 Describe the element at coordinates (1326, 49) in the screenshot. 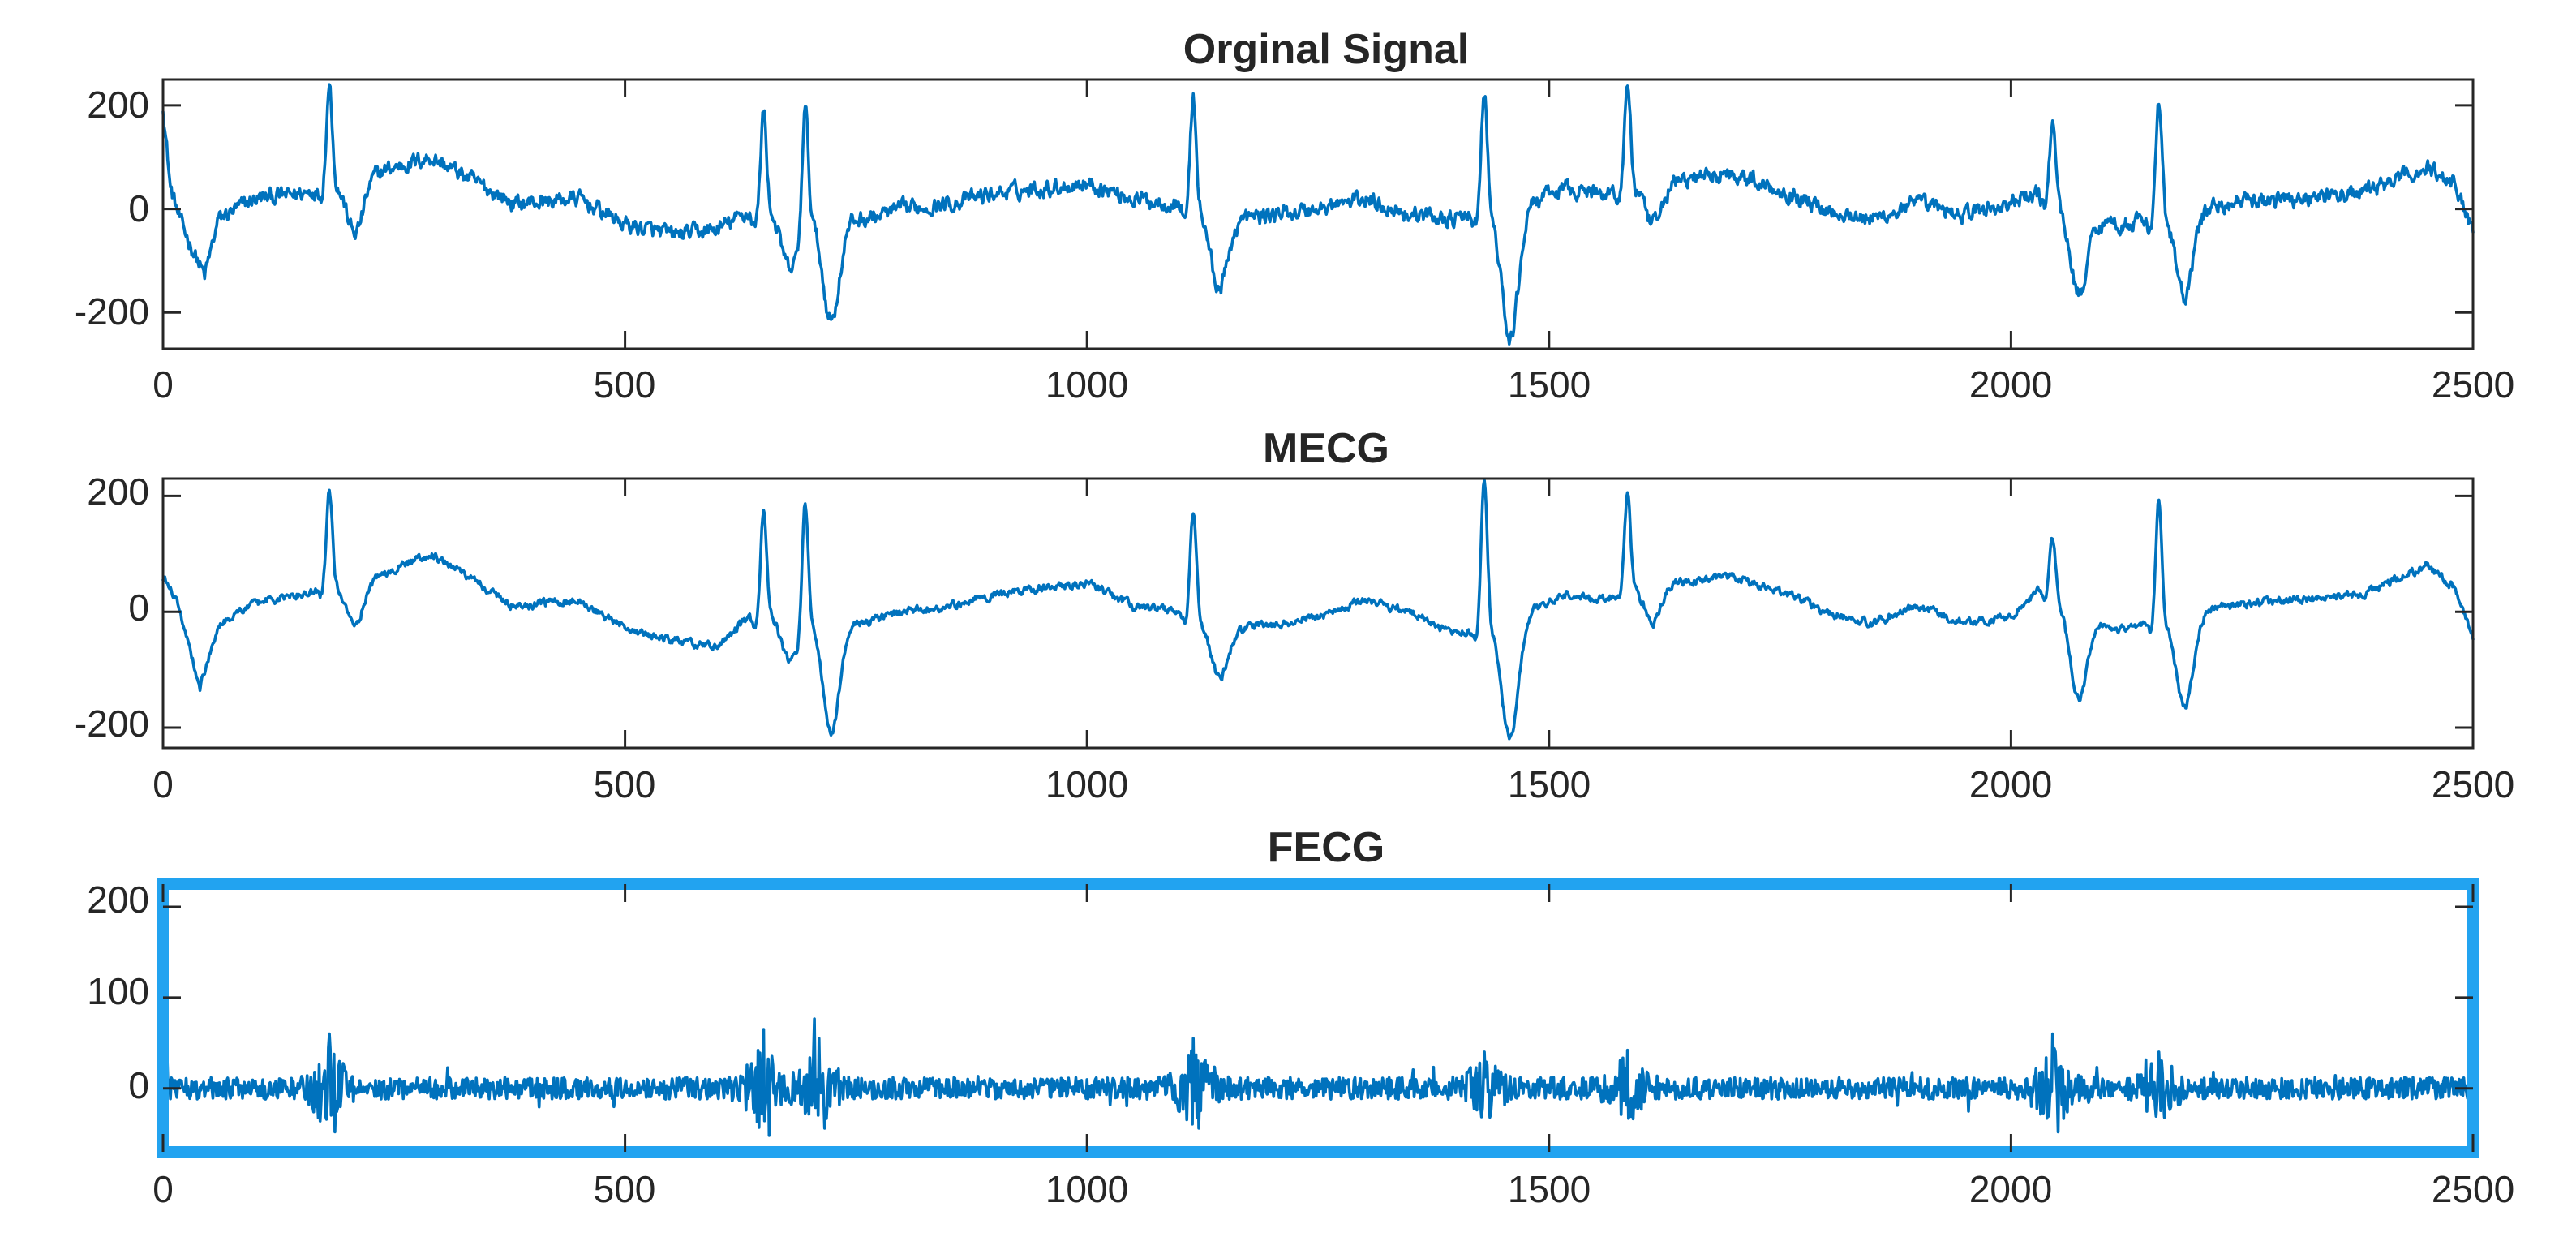

I see `chart-title-original: Orginal Signal` at that location.